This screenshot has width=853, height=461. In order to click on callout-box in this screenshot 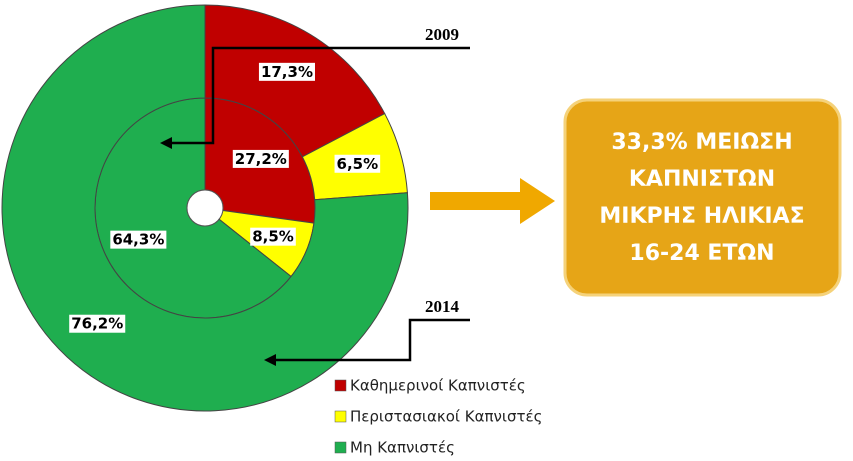, I will do `click(702, 197)`.